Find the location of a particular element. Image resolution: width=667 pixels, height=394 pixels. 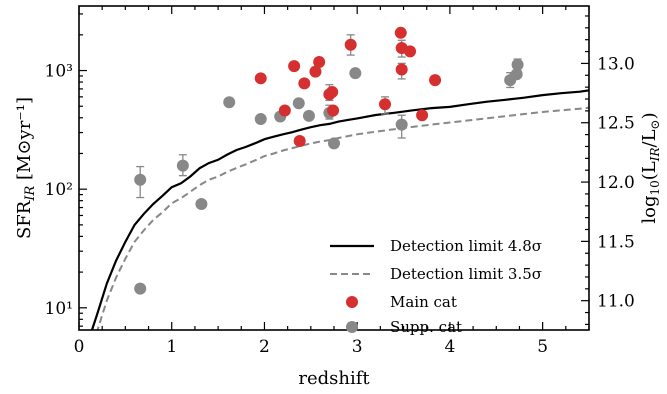

y-right-title-log: log is located at coordinates (649, 210).